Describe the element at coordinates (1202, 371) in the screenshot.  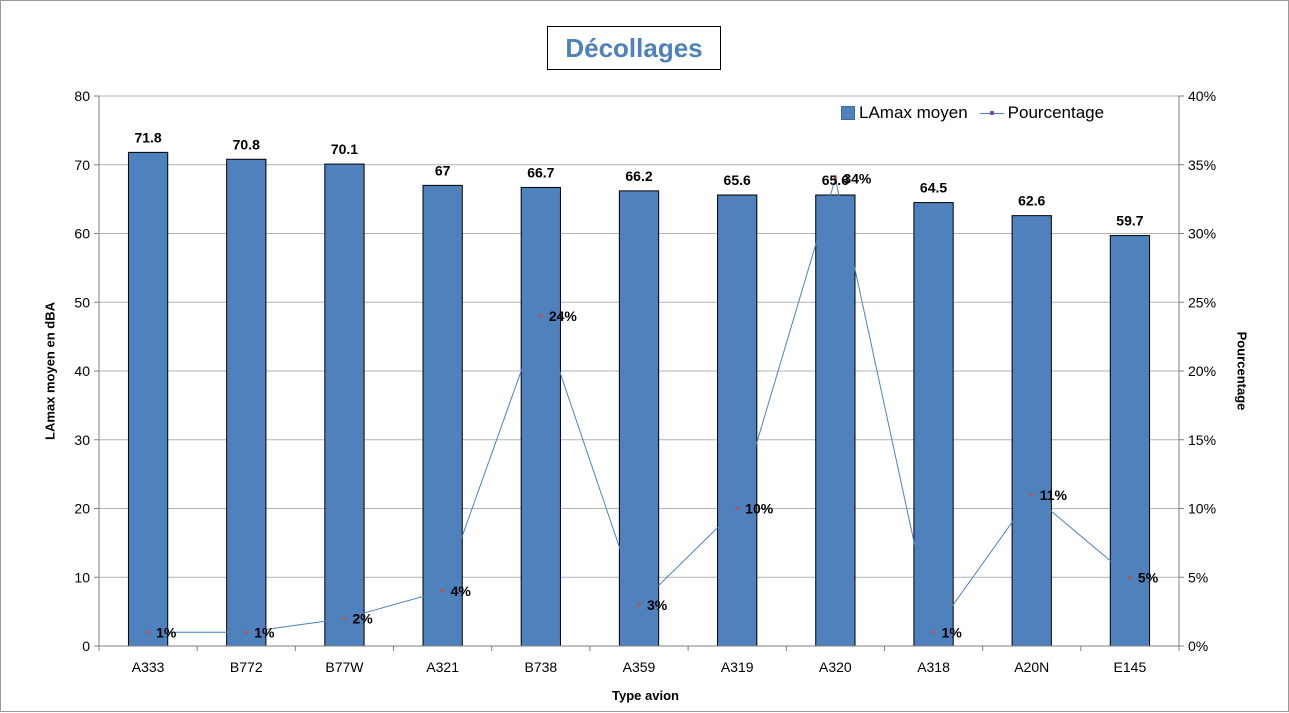
I see `y-tick-label-right: 20%` at that location.